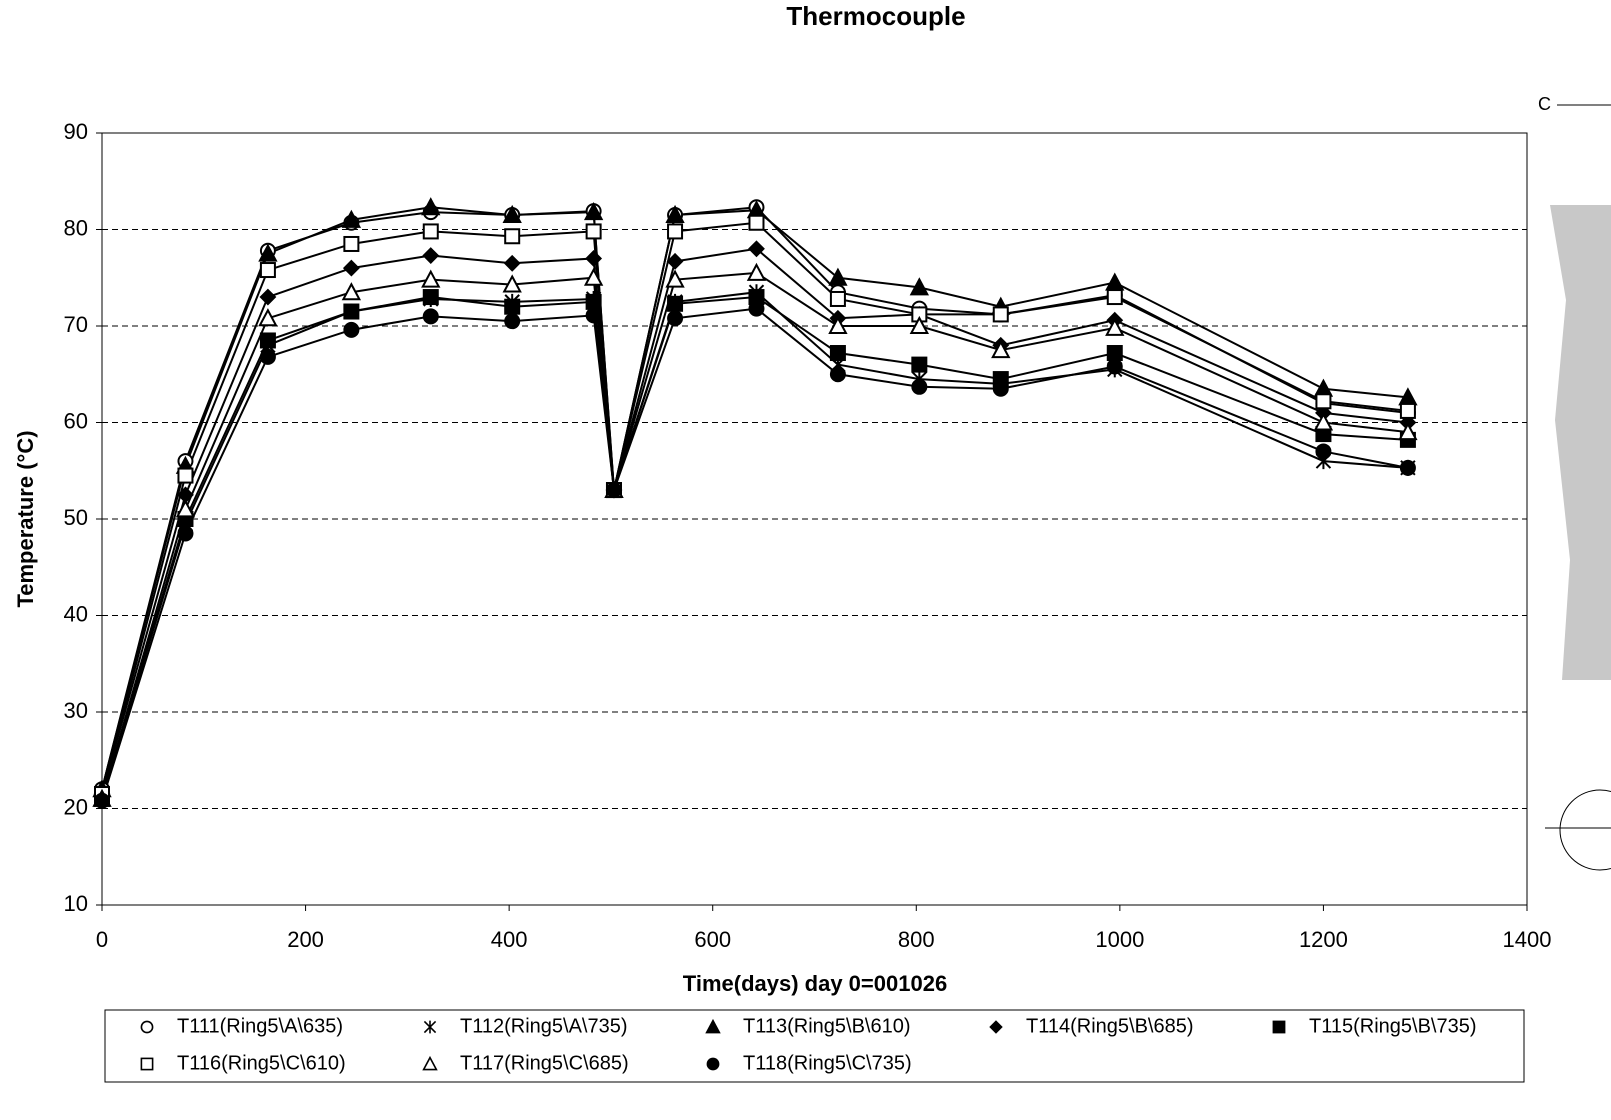 This screenshot has width=1611, height=1120. I want to click on y-tick-label: 90, so click(76, 131).